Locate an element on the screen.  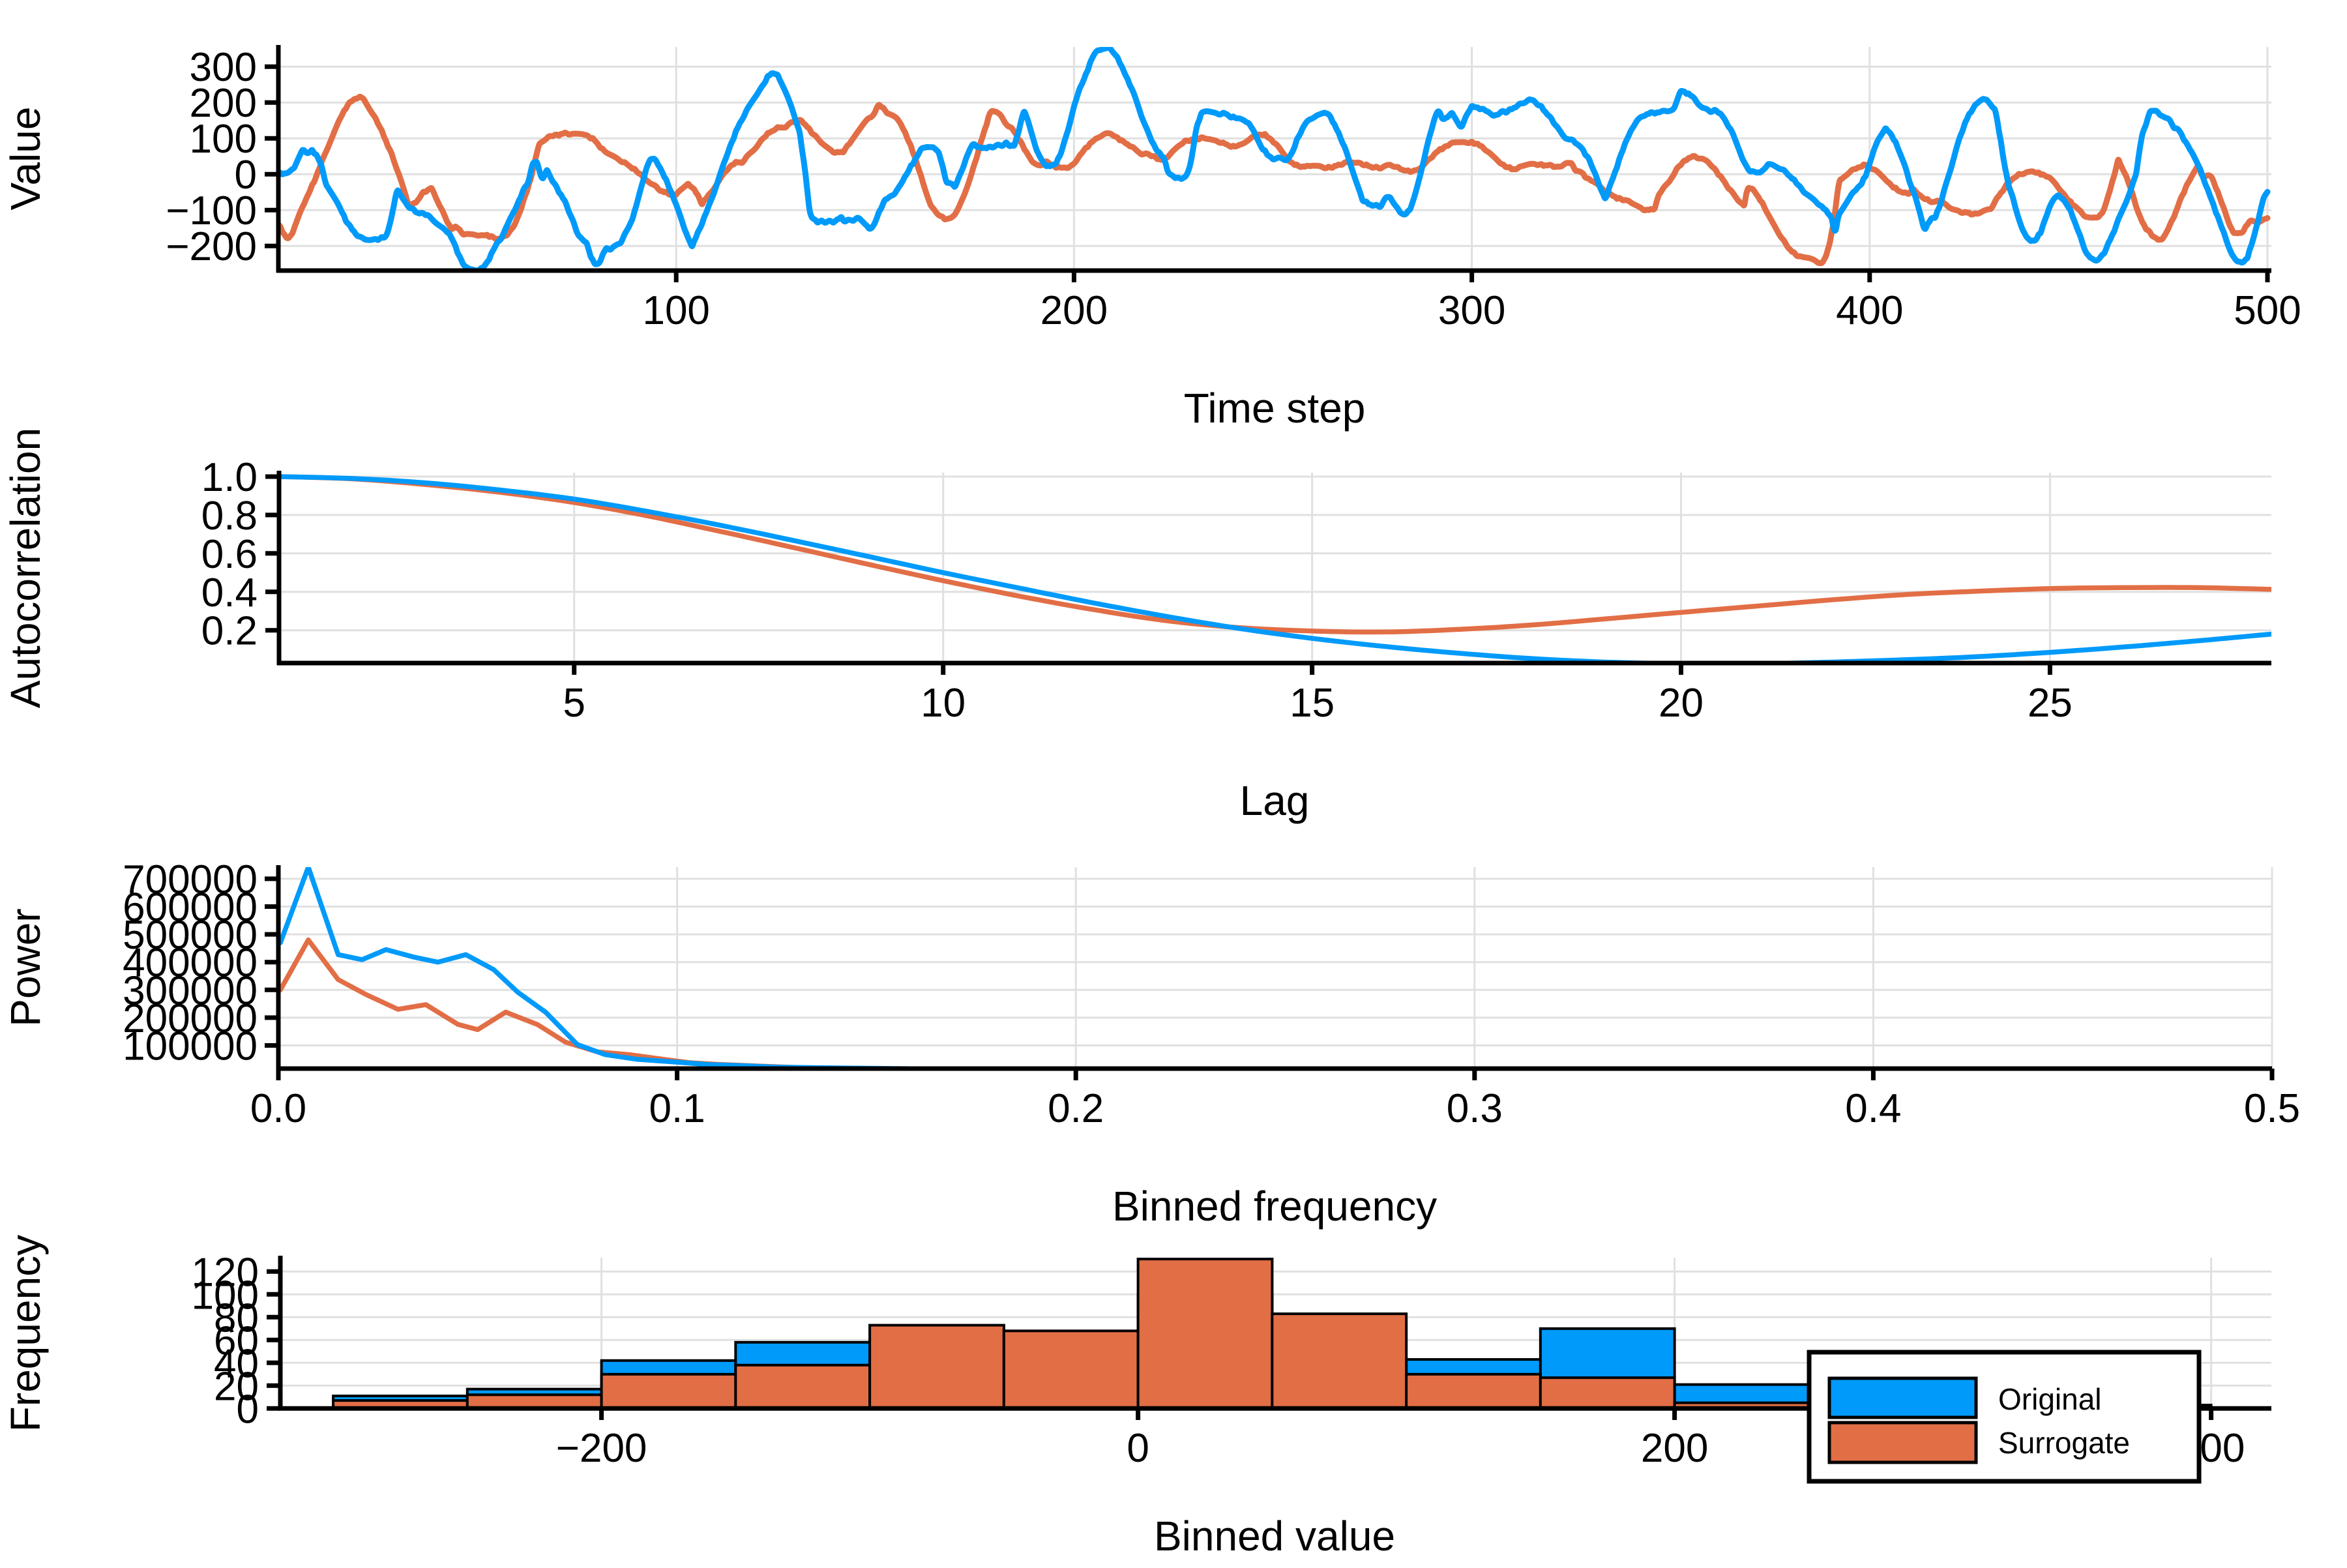
svg-text: 5 is located at coordinates (574, 704).